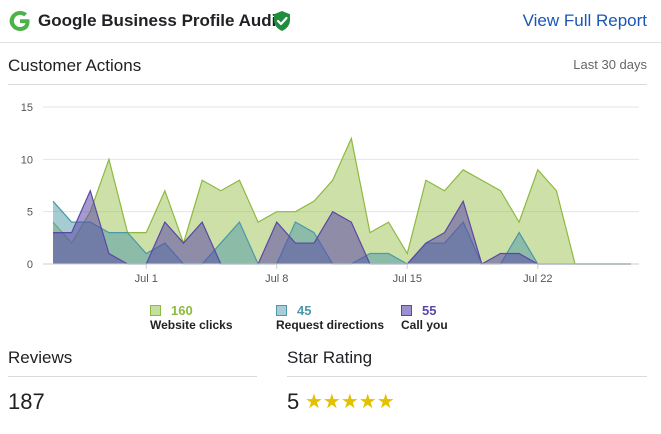  Describe the element at coordinates (330, 357) in the screenshot. I see `star-rating-title: Star Rating` at that location.